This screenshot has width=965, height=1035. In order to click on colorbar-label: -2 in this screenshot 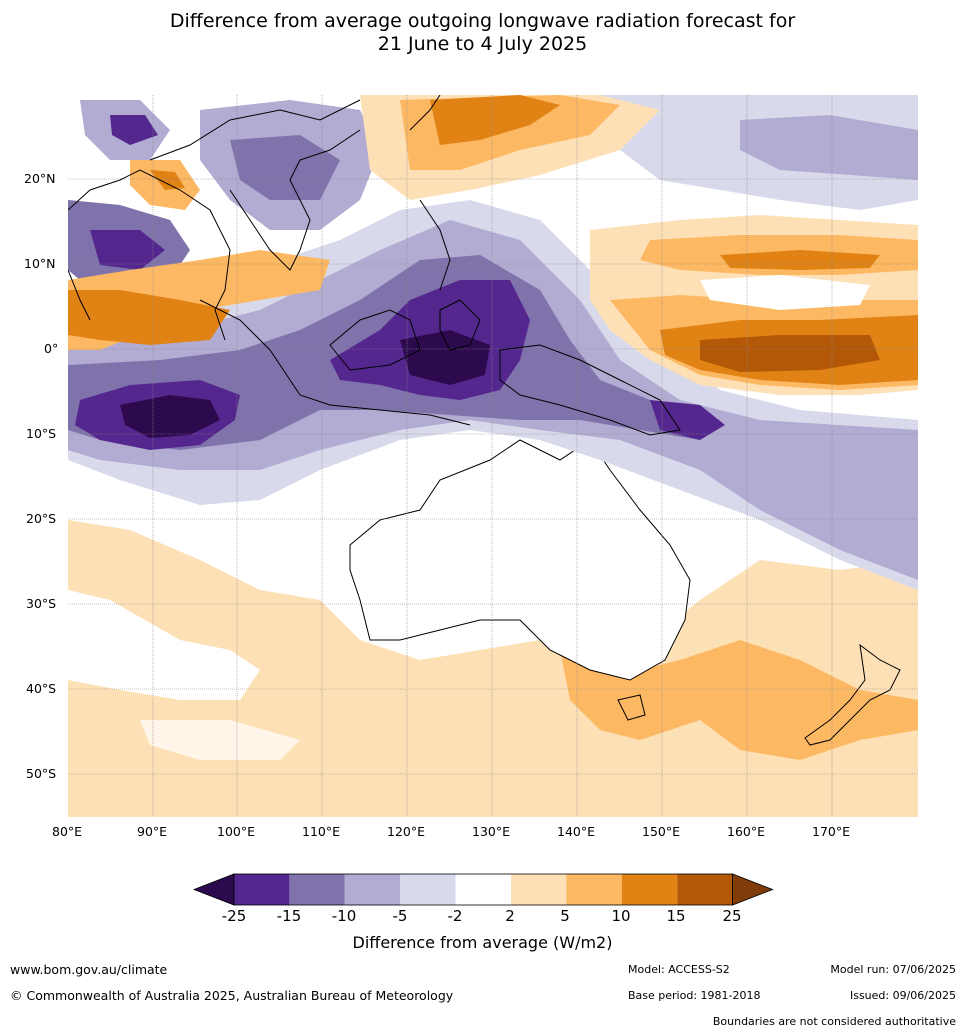, I will do `click(455, 916)`.